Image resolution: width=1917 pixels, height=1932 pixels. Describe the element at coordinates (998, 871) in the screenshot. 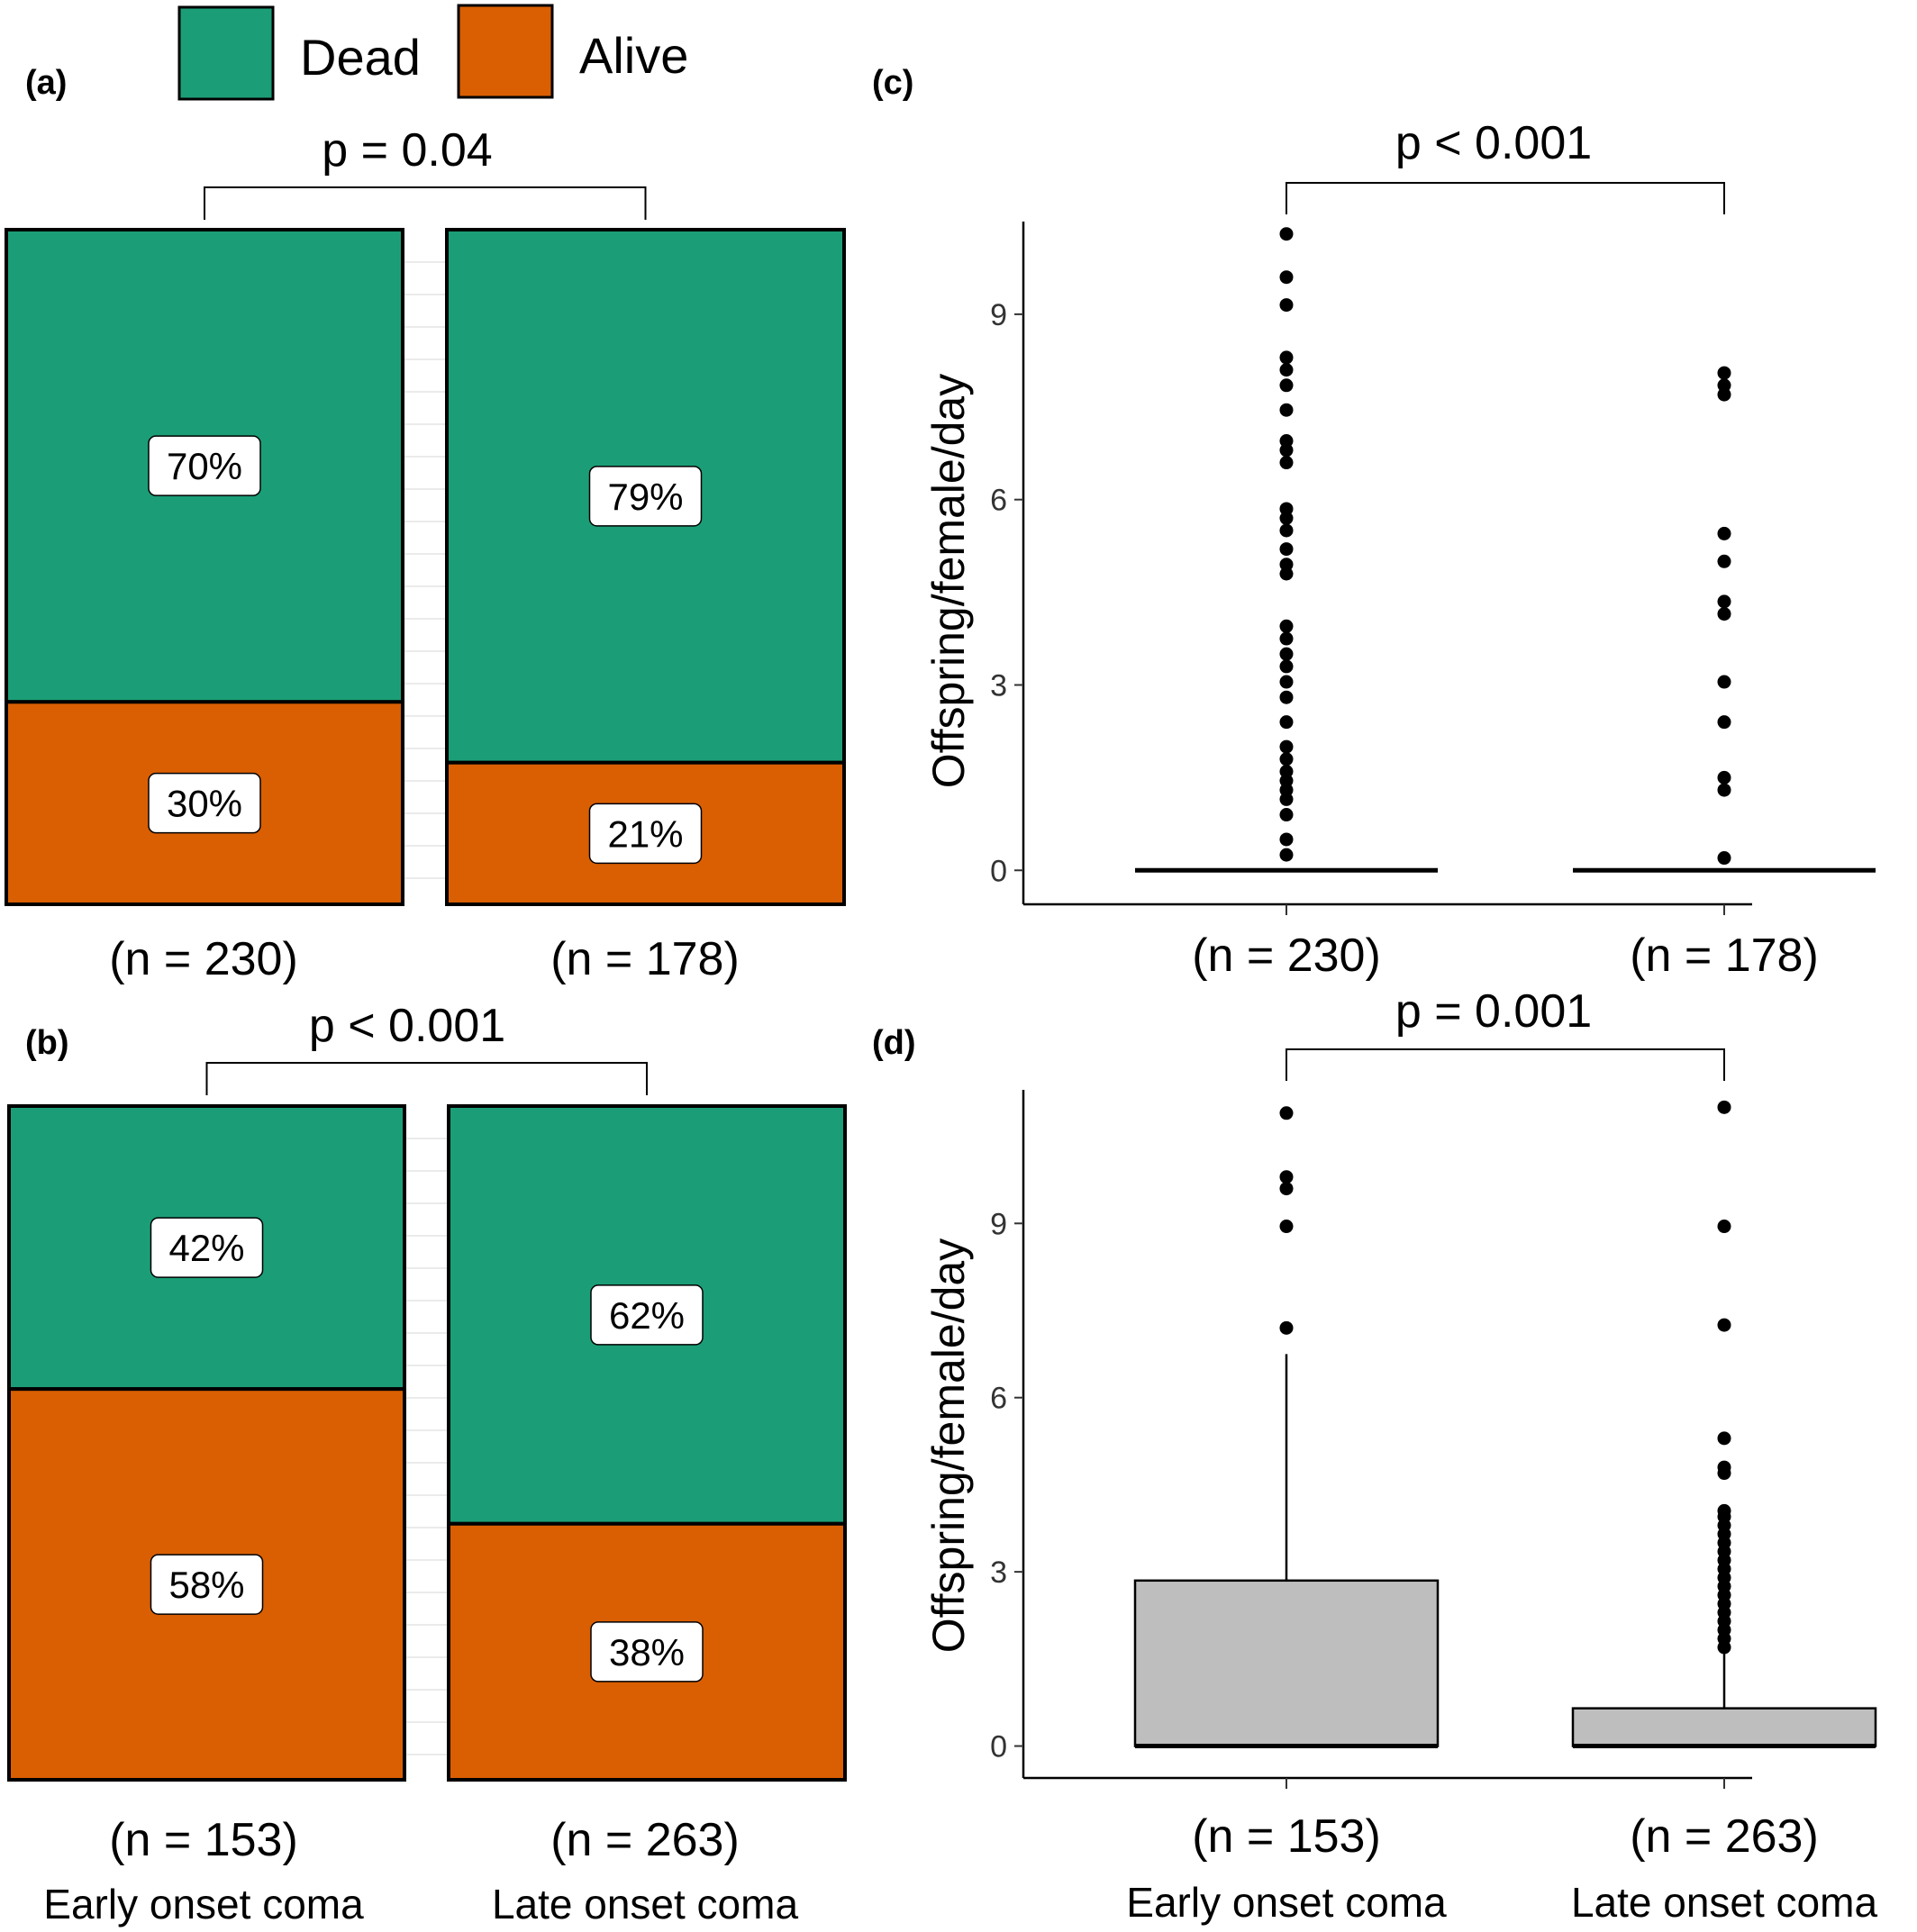

I see `panel-c-ytick-label-0: 0` at that location.